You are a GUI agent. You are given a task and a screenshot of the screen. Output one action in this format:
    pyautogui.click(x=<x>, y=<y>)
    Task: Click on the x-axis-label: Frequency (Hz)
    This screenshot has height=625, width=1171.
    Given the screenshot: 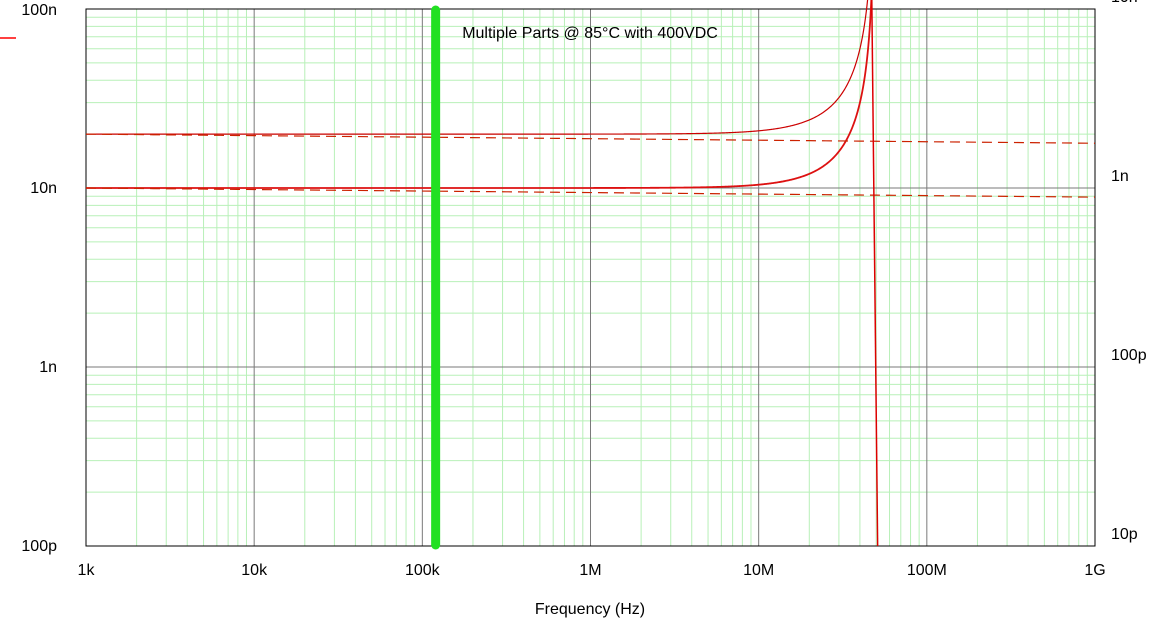 What is the action you would take?
    pyautogui.click(x=590, y=609)
    